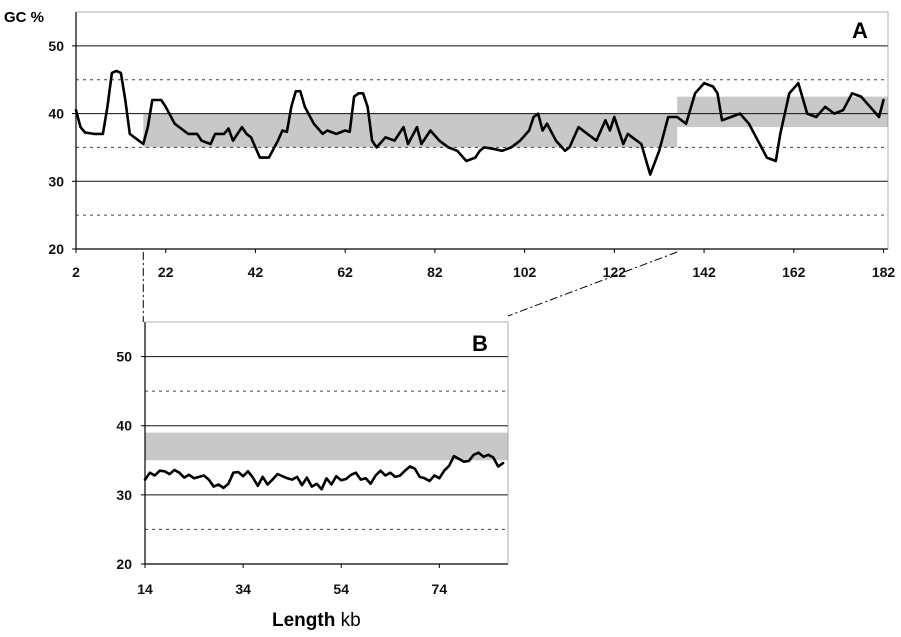 This screenshot has height=637, width=901. What do you see at coordinates (345, 272) in the screenshot?
I see `panel-a-x-tick-label-62: 62` at bounding box center [345, 272].